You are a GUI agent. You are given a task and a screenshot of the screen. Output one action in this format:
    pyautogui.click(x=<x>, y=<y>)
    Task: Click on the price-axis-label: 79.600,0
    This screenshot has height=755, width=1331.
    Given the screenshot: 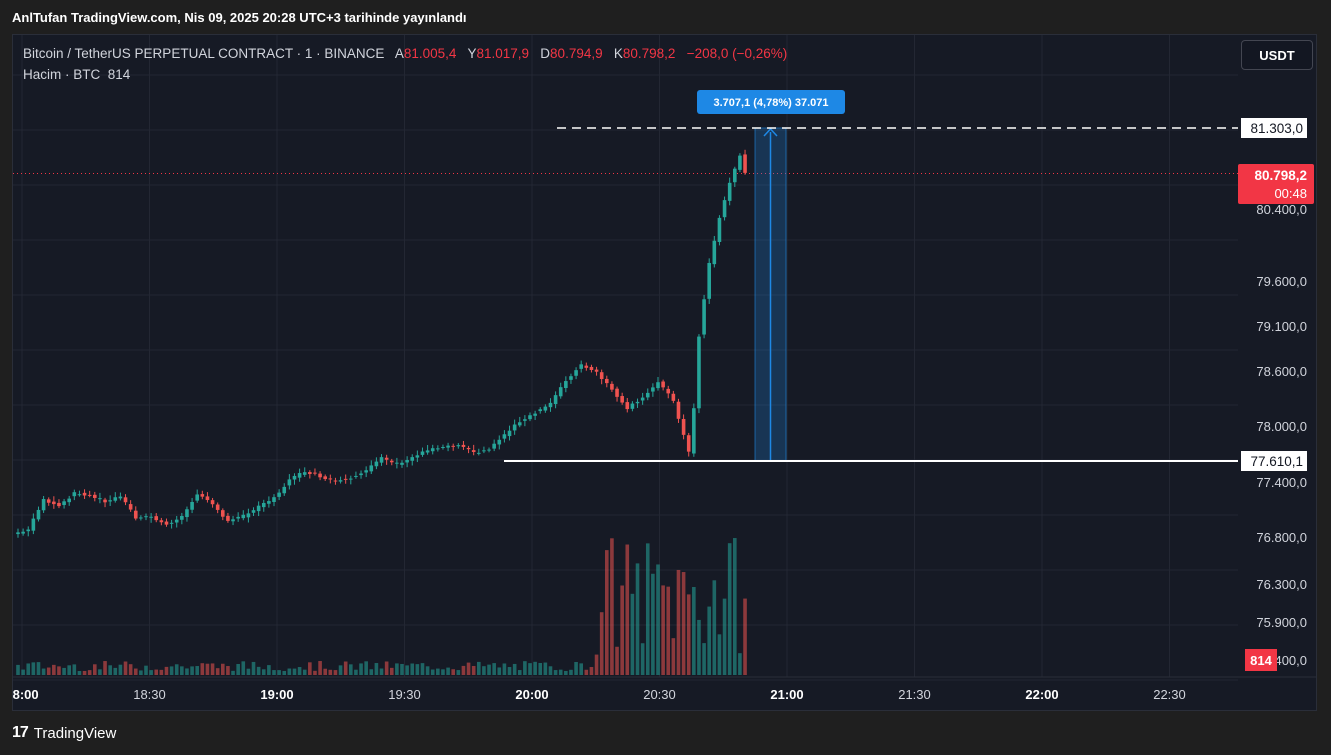 What is the action you would take?
    pyautogui.click(x=1281, y=281)
    